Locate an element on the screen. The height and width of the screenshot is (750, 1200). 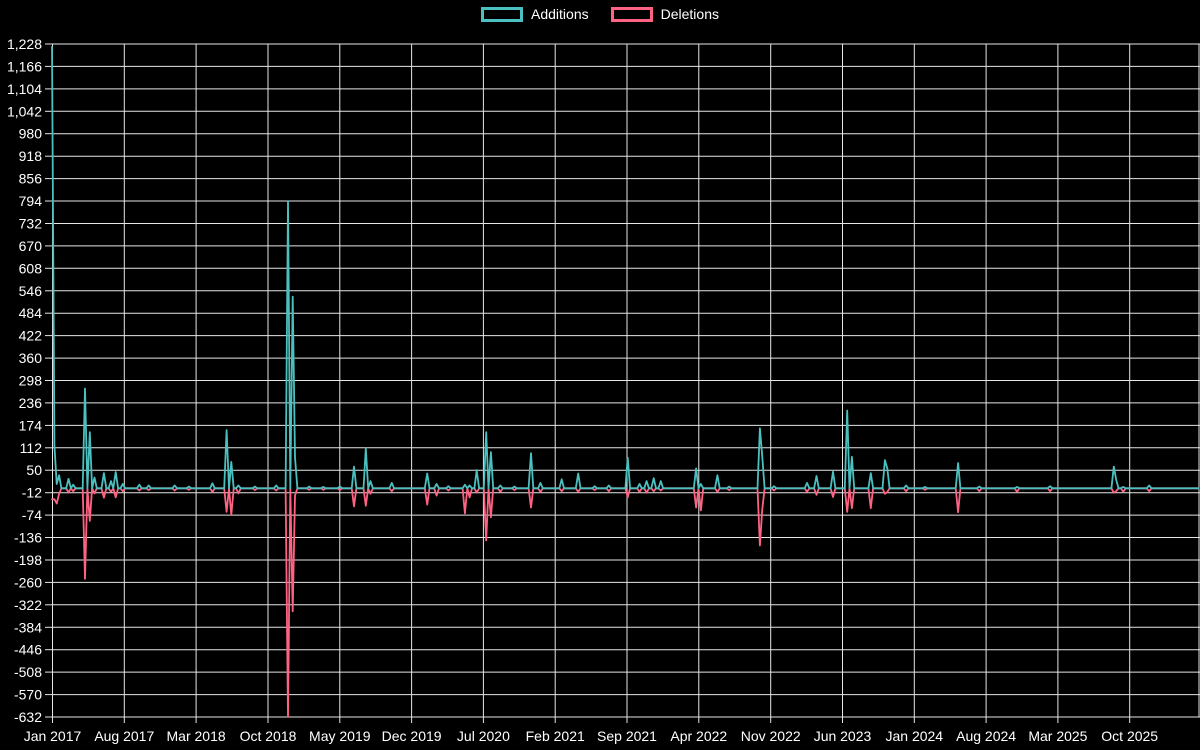
y-tick-label: 1,228 is located at coordinates (24, 44).